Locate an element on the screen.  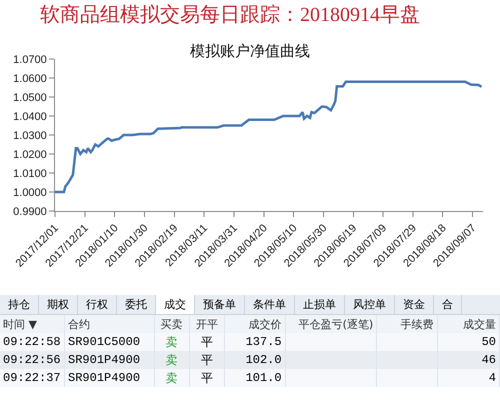
text: 条件单 is located at coordinates (270, 304).